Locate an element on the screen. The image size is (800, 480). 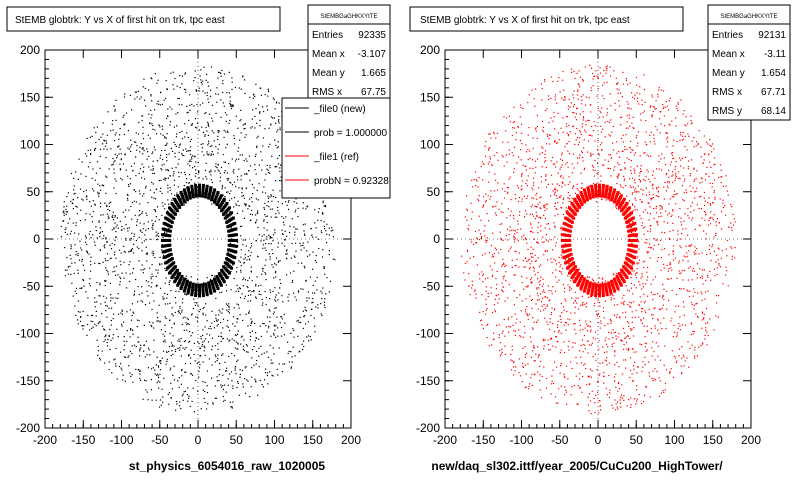
stats-value: 67.75 is located at coordinates (373, 92).